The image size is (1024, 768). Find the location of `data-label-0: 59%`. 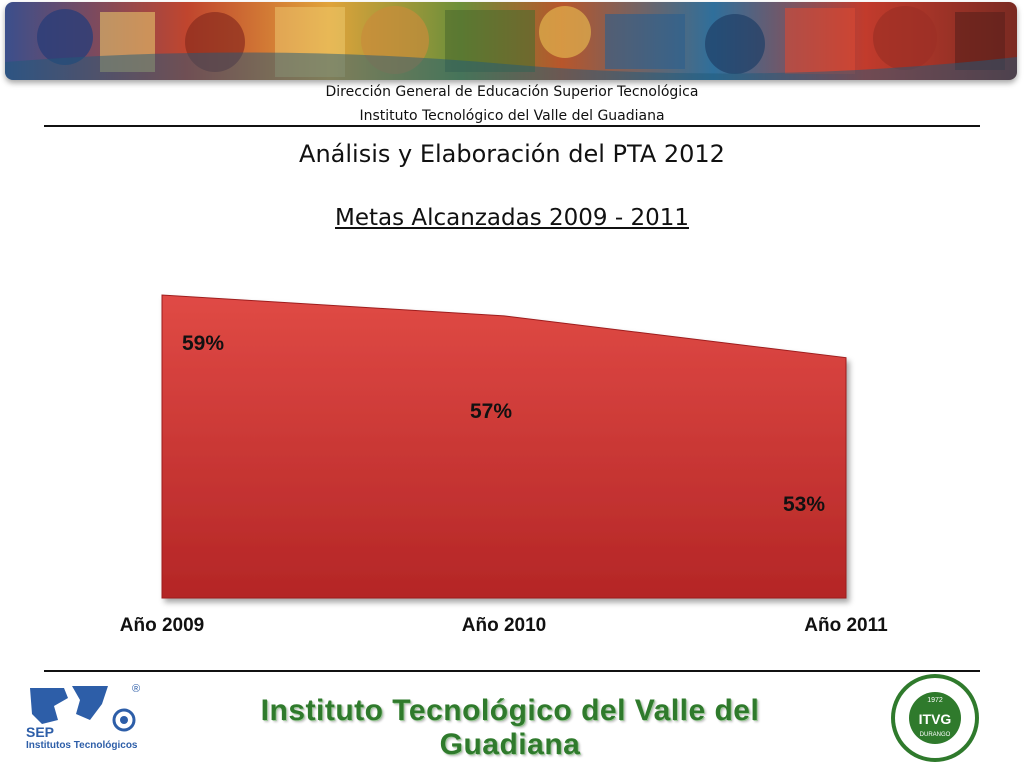

data-label-0: 59% is located at coordinates (203, 343).